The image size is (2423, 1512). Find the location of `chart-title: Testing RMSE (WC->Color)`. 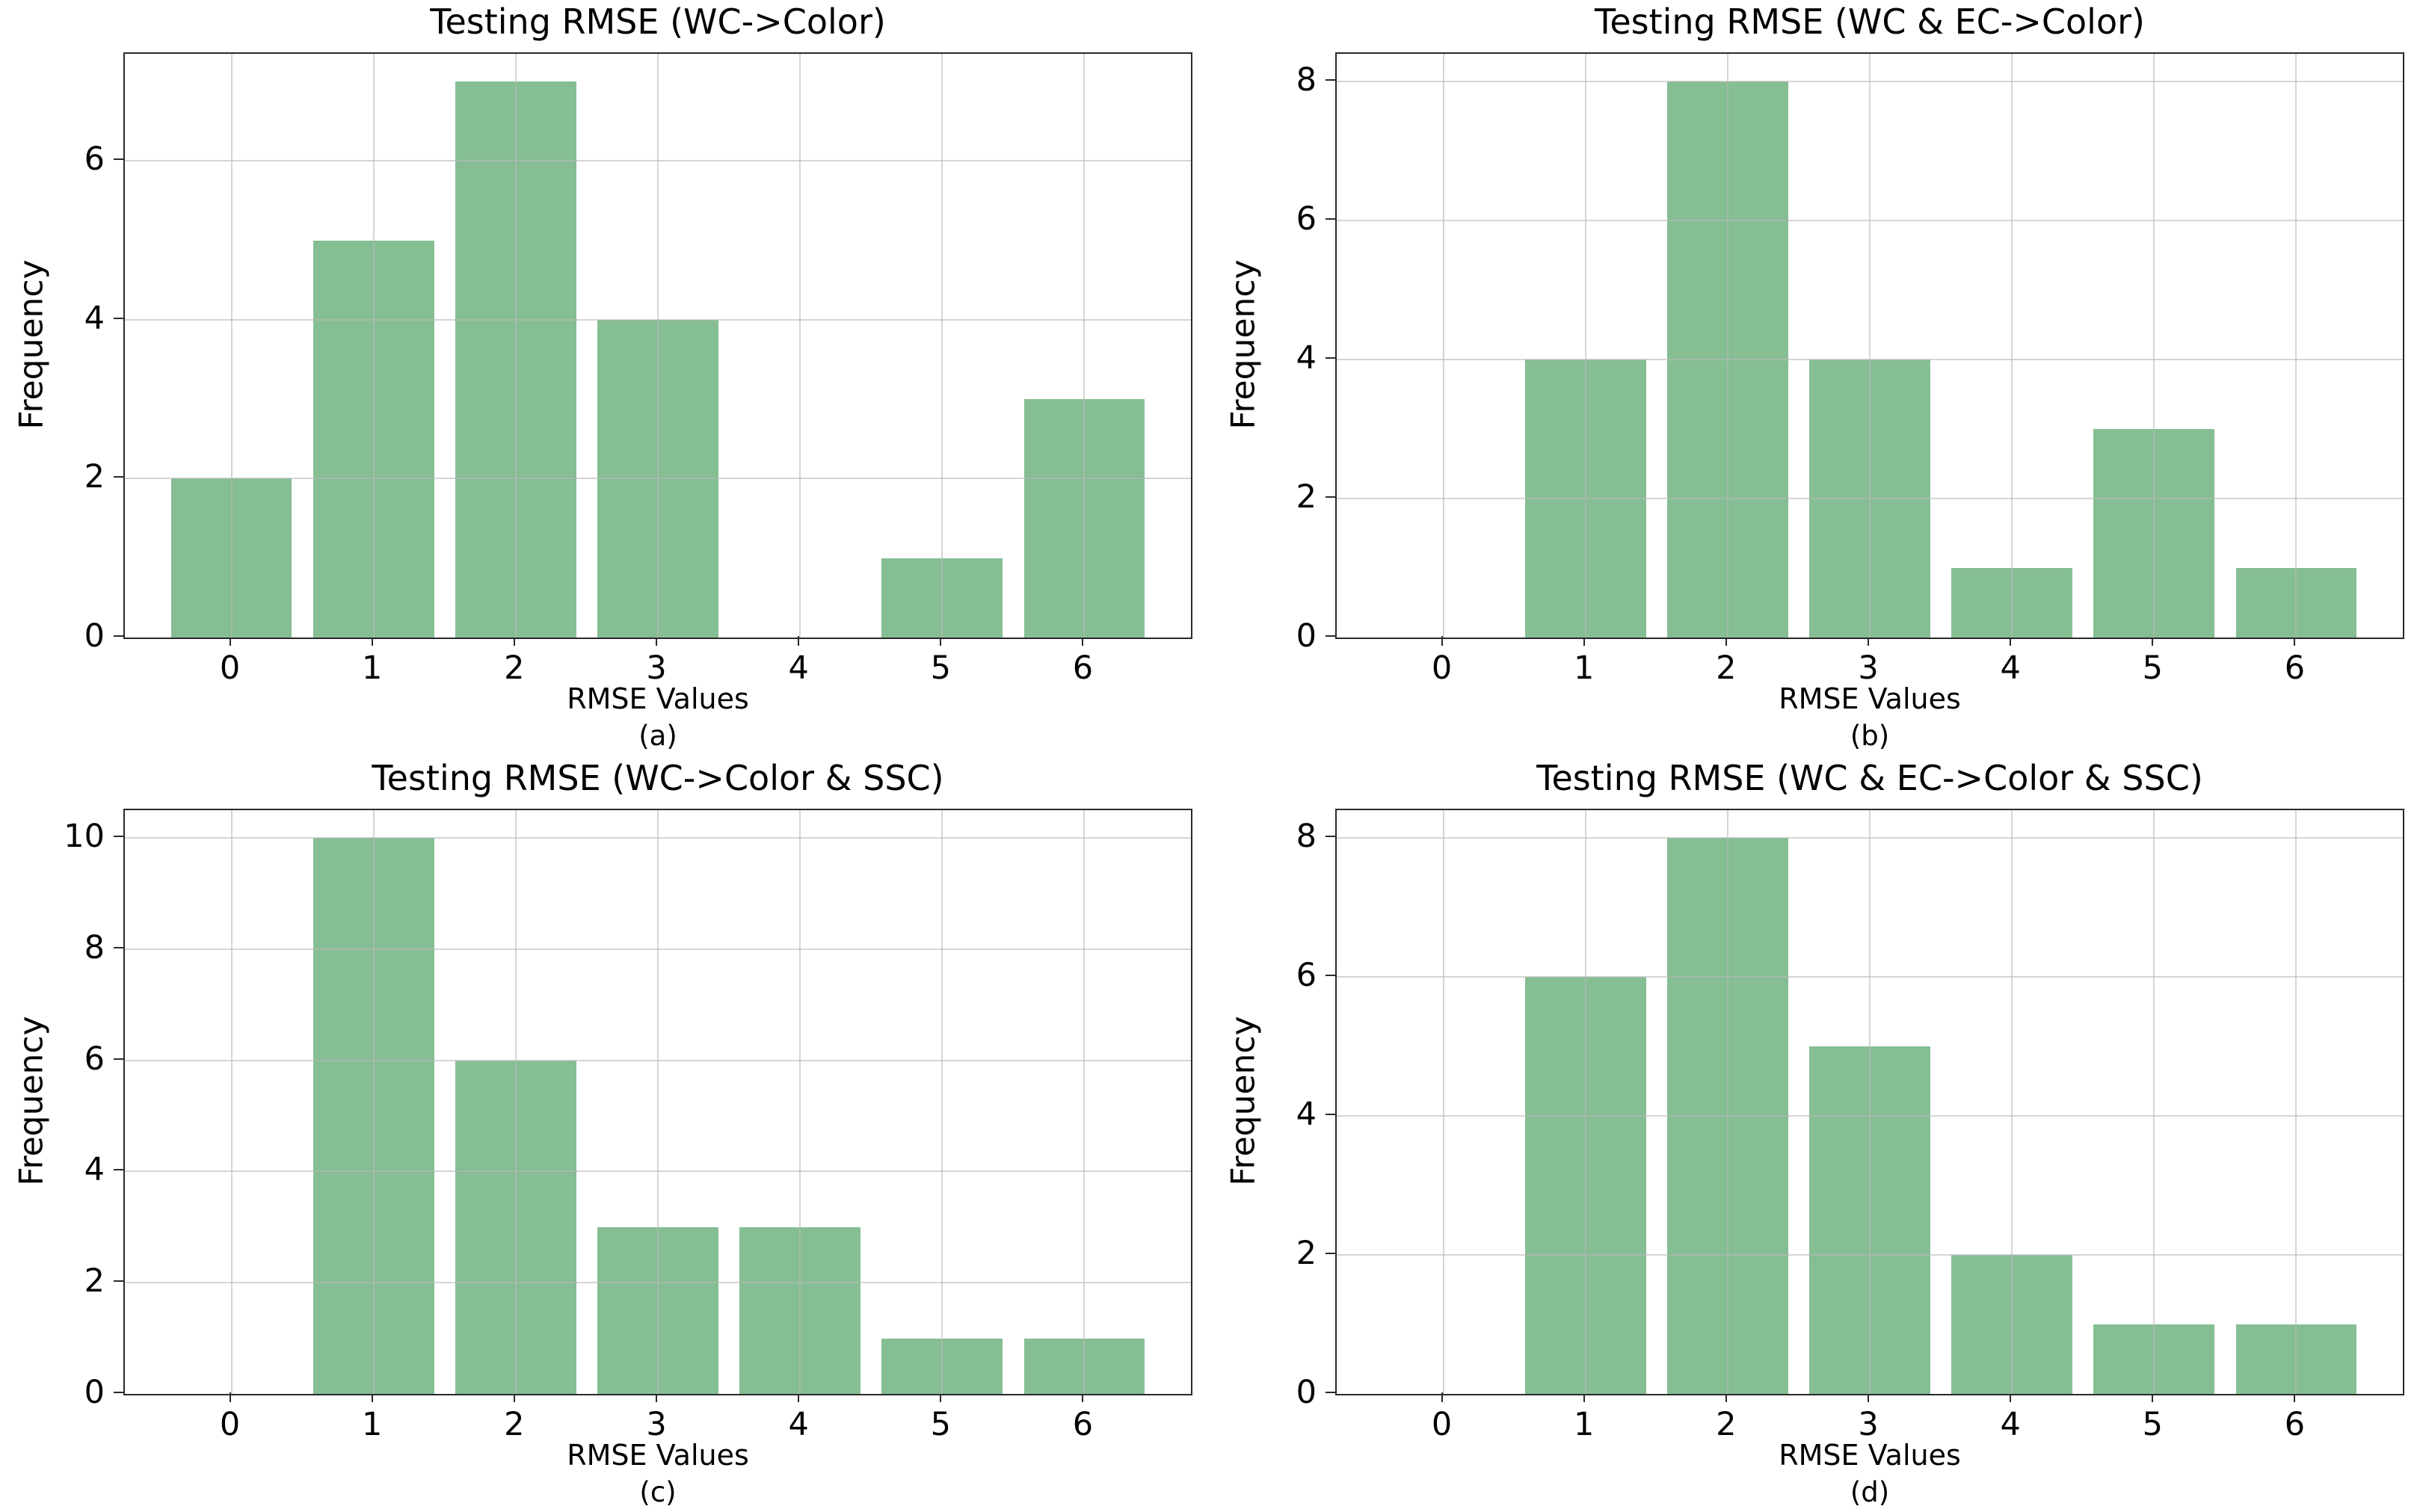

chart-title: Testing RMSE (WC->Color) is located at coordinates (658, 22).